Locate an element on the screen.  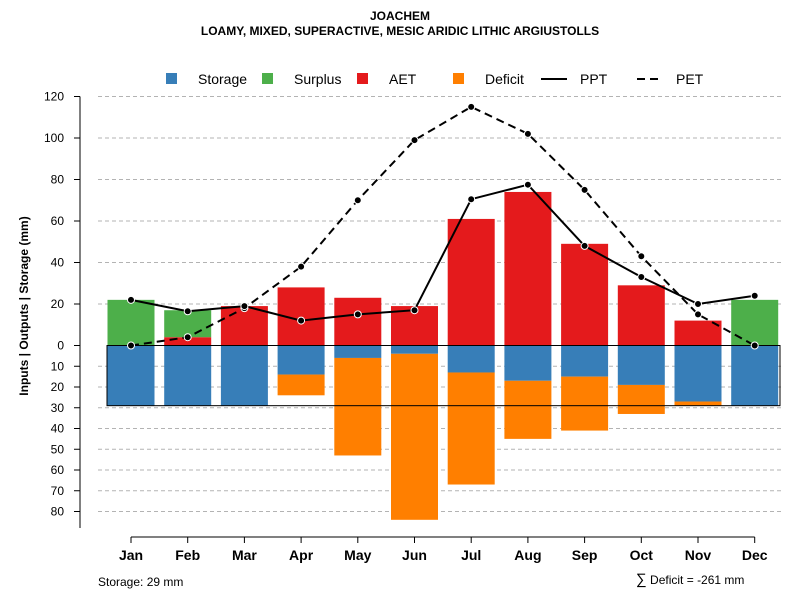
x-tick-label: May is located at coordinates (357, 555).